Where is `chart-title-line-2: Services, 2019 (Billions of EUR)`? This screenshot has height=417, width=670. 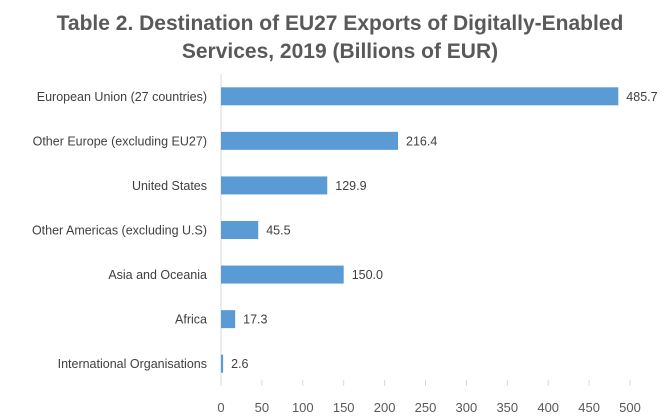 chart-title-line-2: Services, 2019 (Billions of EUR) is located at coordinates (340, 51).